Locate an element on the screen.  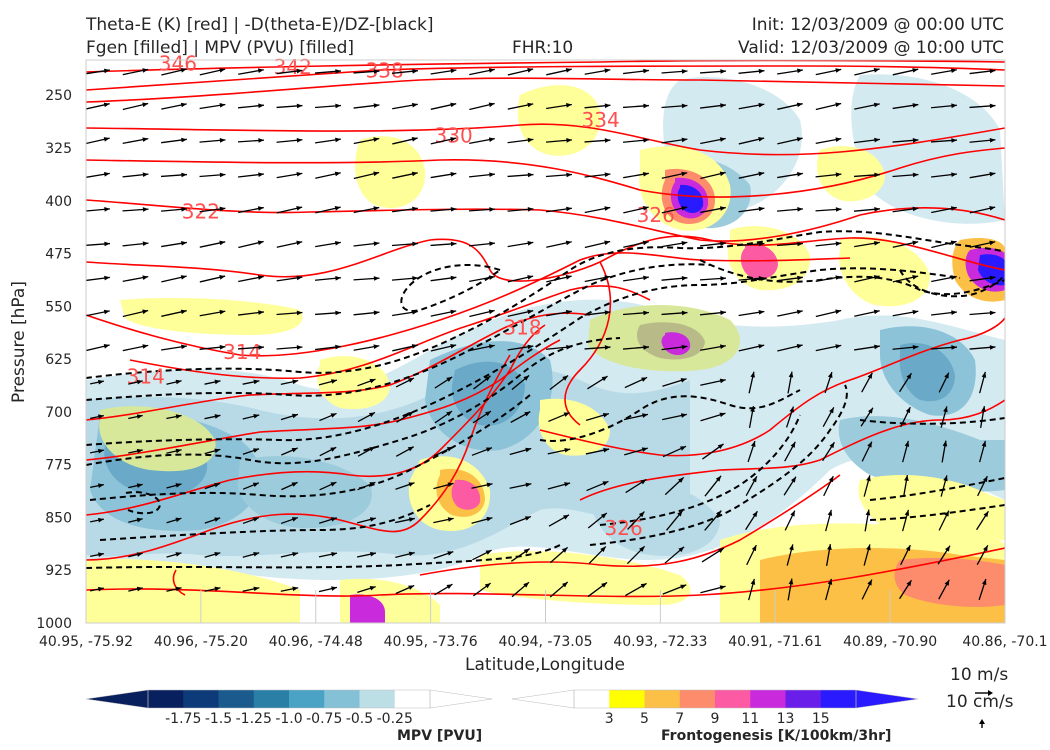
y-tick-label: 400 is located at coordinates (58, 202).